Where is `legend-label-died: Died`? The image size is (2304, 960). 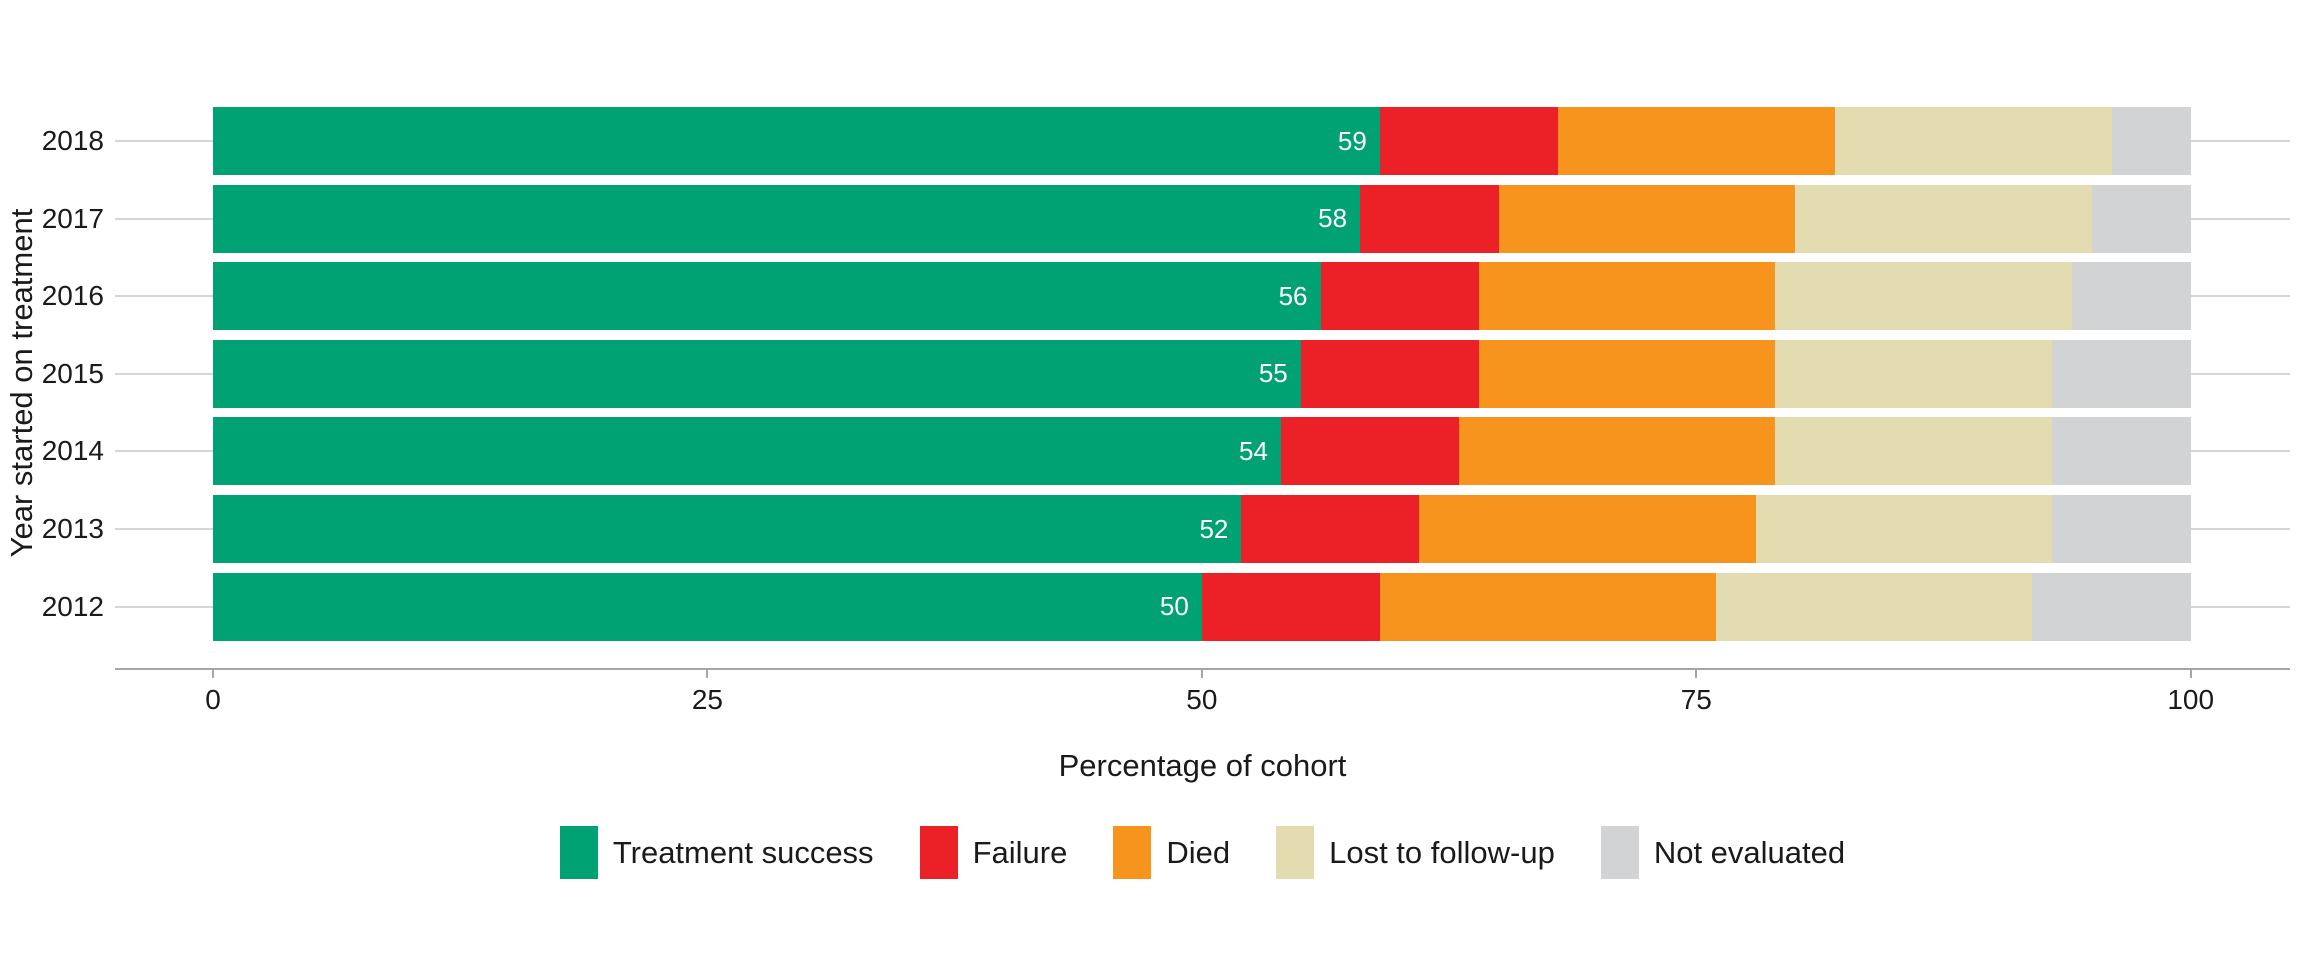
legend-label-died: Died is located at coordinates (1198, 852).